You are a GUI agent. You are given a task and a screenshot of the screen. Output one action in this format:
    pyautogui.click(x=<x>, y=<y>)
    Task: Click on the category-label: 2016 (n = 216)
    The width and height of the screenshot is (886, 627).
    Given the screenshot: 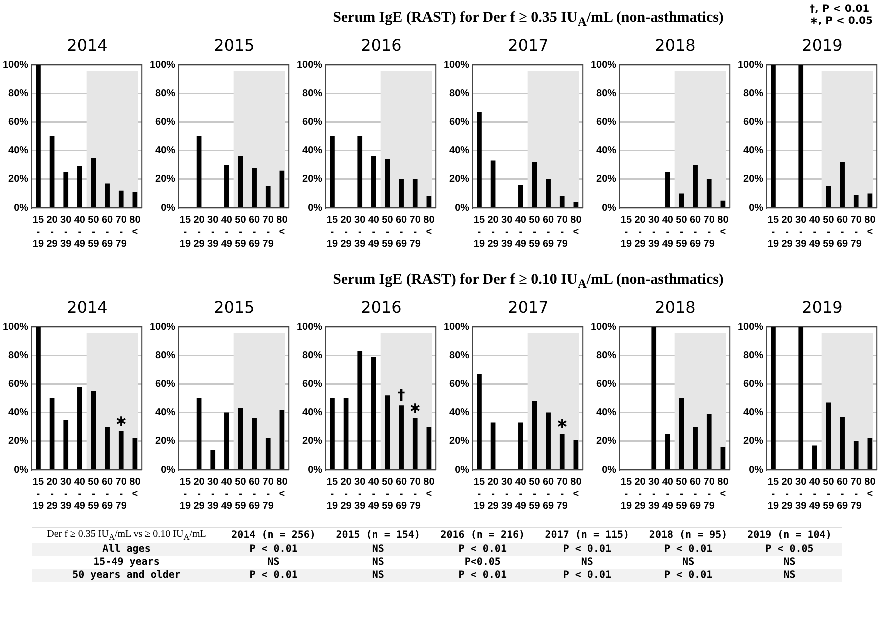 What is the action you would take?
    pyautogui.click(x=483, y=536)
    